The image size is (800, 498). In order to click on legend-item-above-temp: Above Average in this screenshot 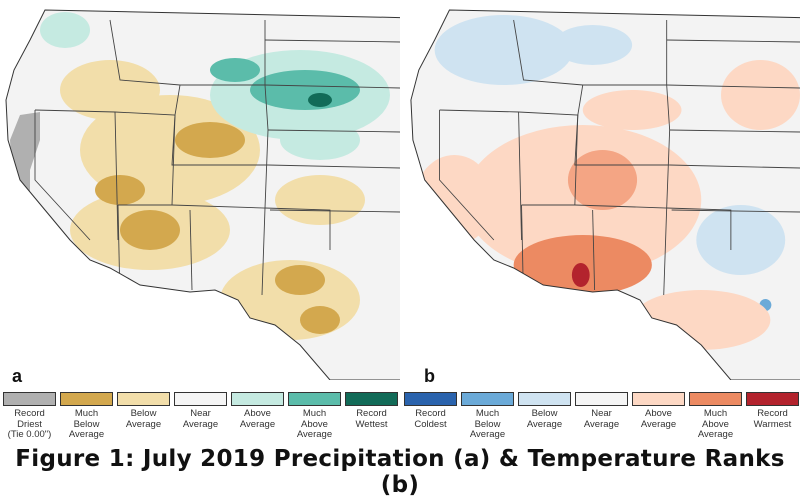, I will do `click(658, 411)`.